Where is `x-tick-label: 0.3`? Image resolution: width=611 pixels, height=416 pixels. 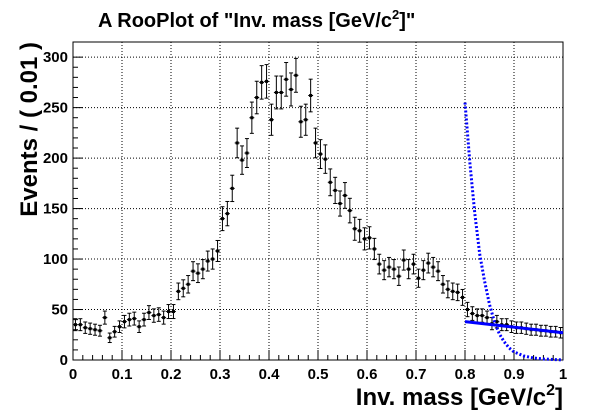 x-tick-label: 0.3 is located at coordinates (220, 374).